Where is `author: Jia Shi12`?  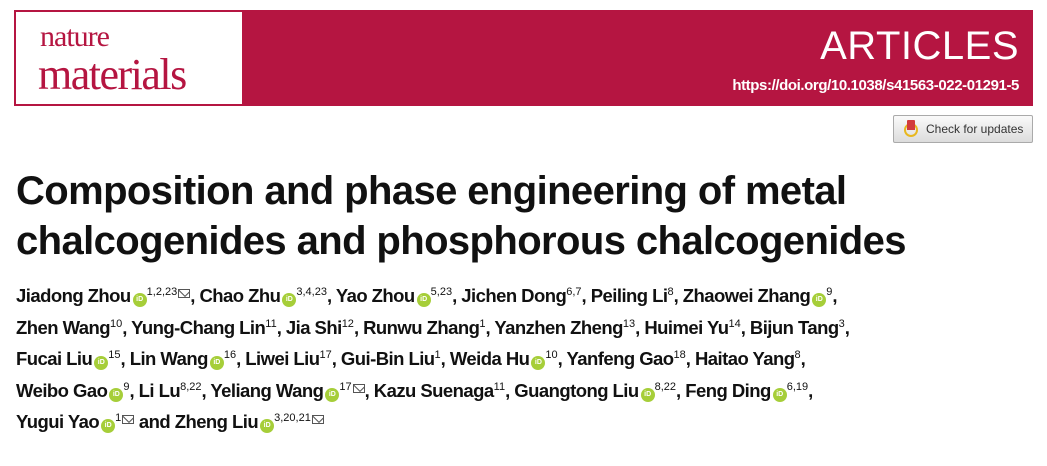 author: Jia Shi12 is located at coordinates (320, 327).